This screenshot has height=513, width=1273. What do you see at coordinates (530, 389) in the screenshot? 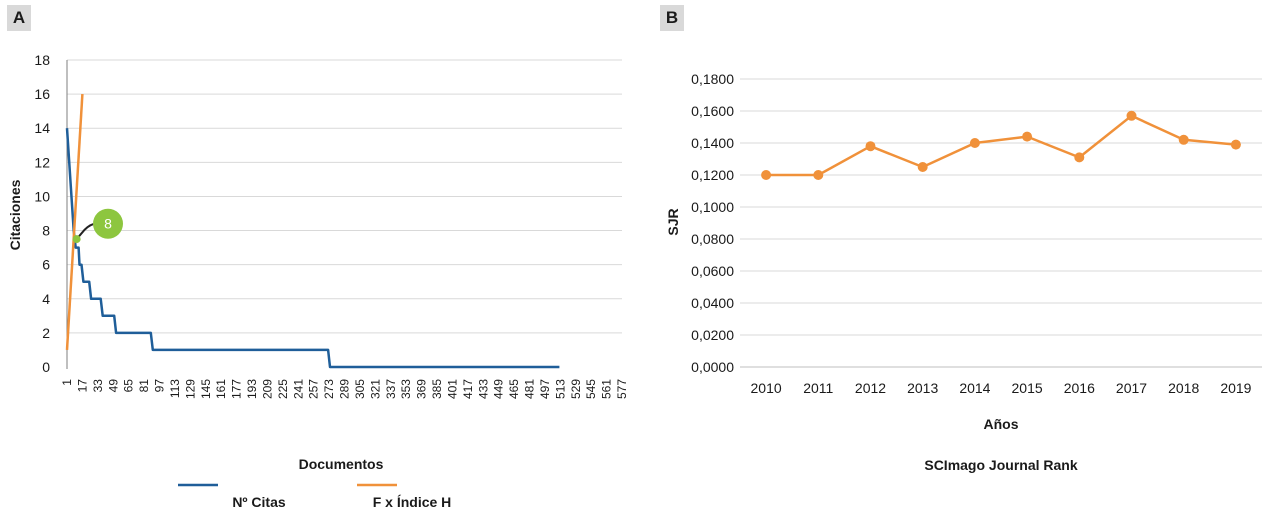
I see `x-tick-label: 481` at bounding box center [530, 389].